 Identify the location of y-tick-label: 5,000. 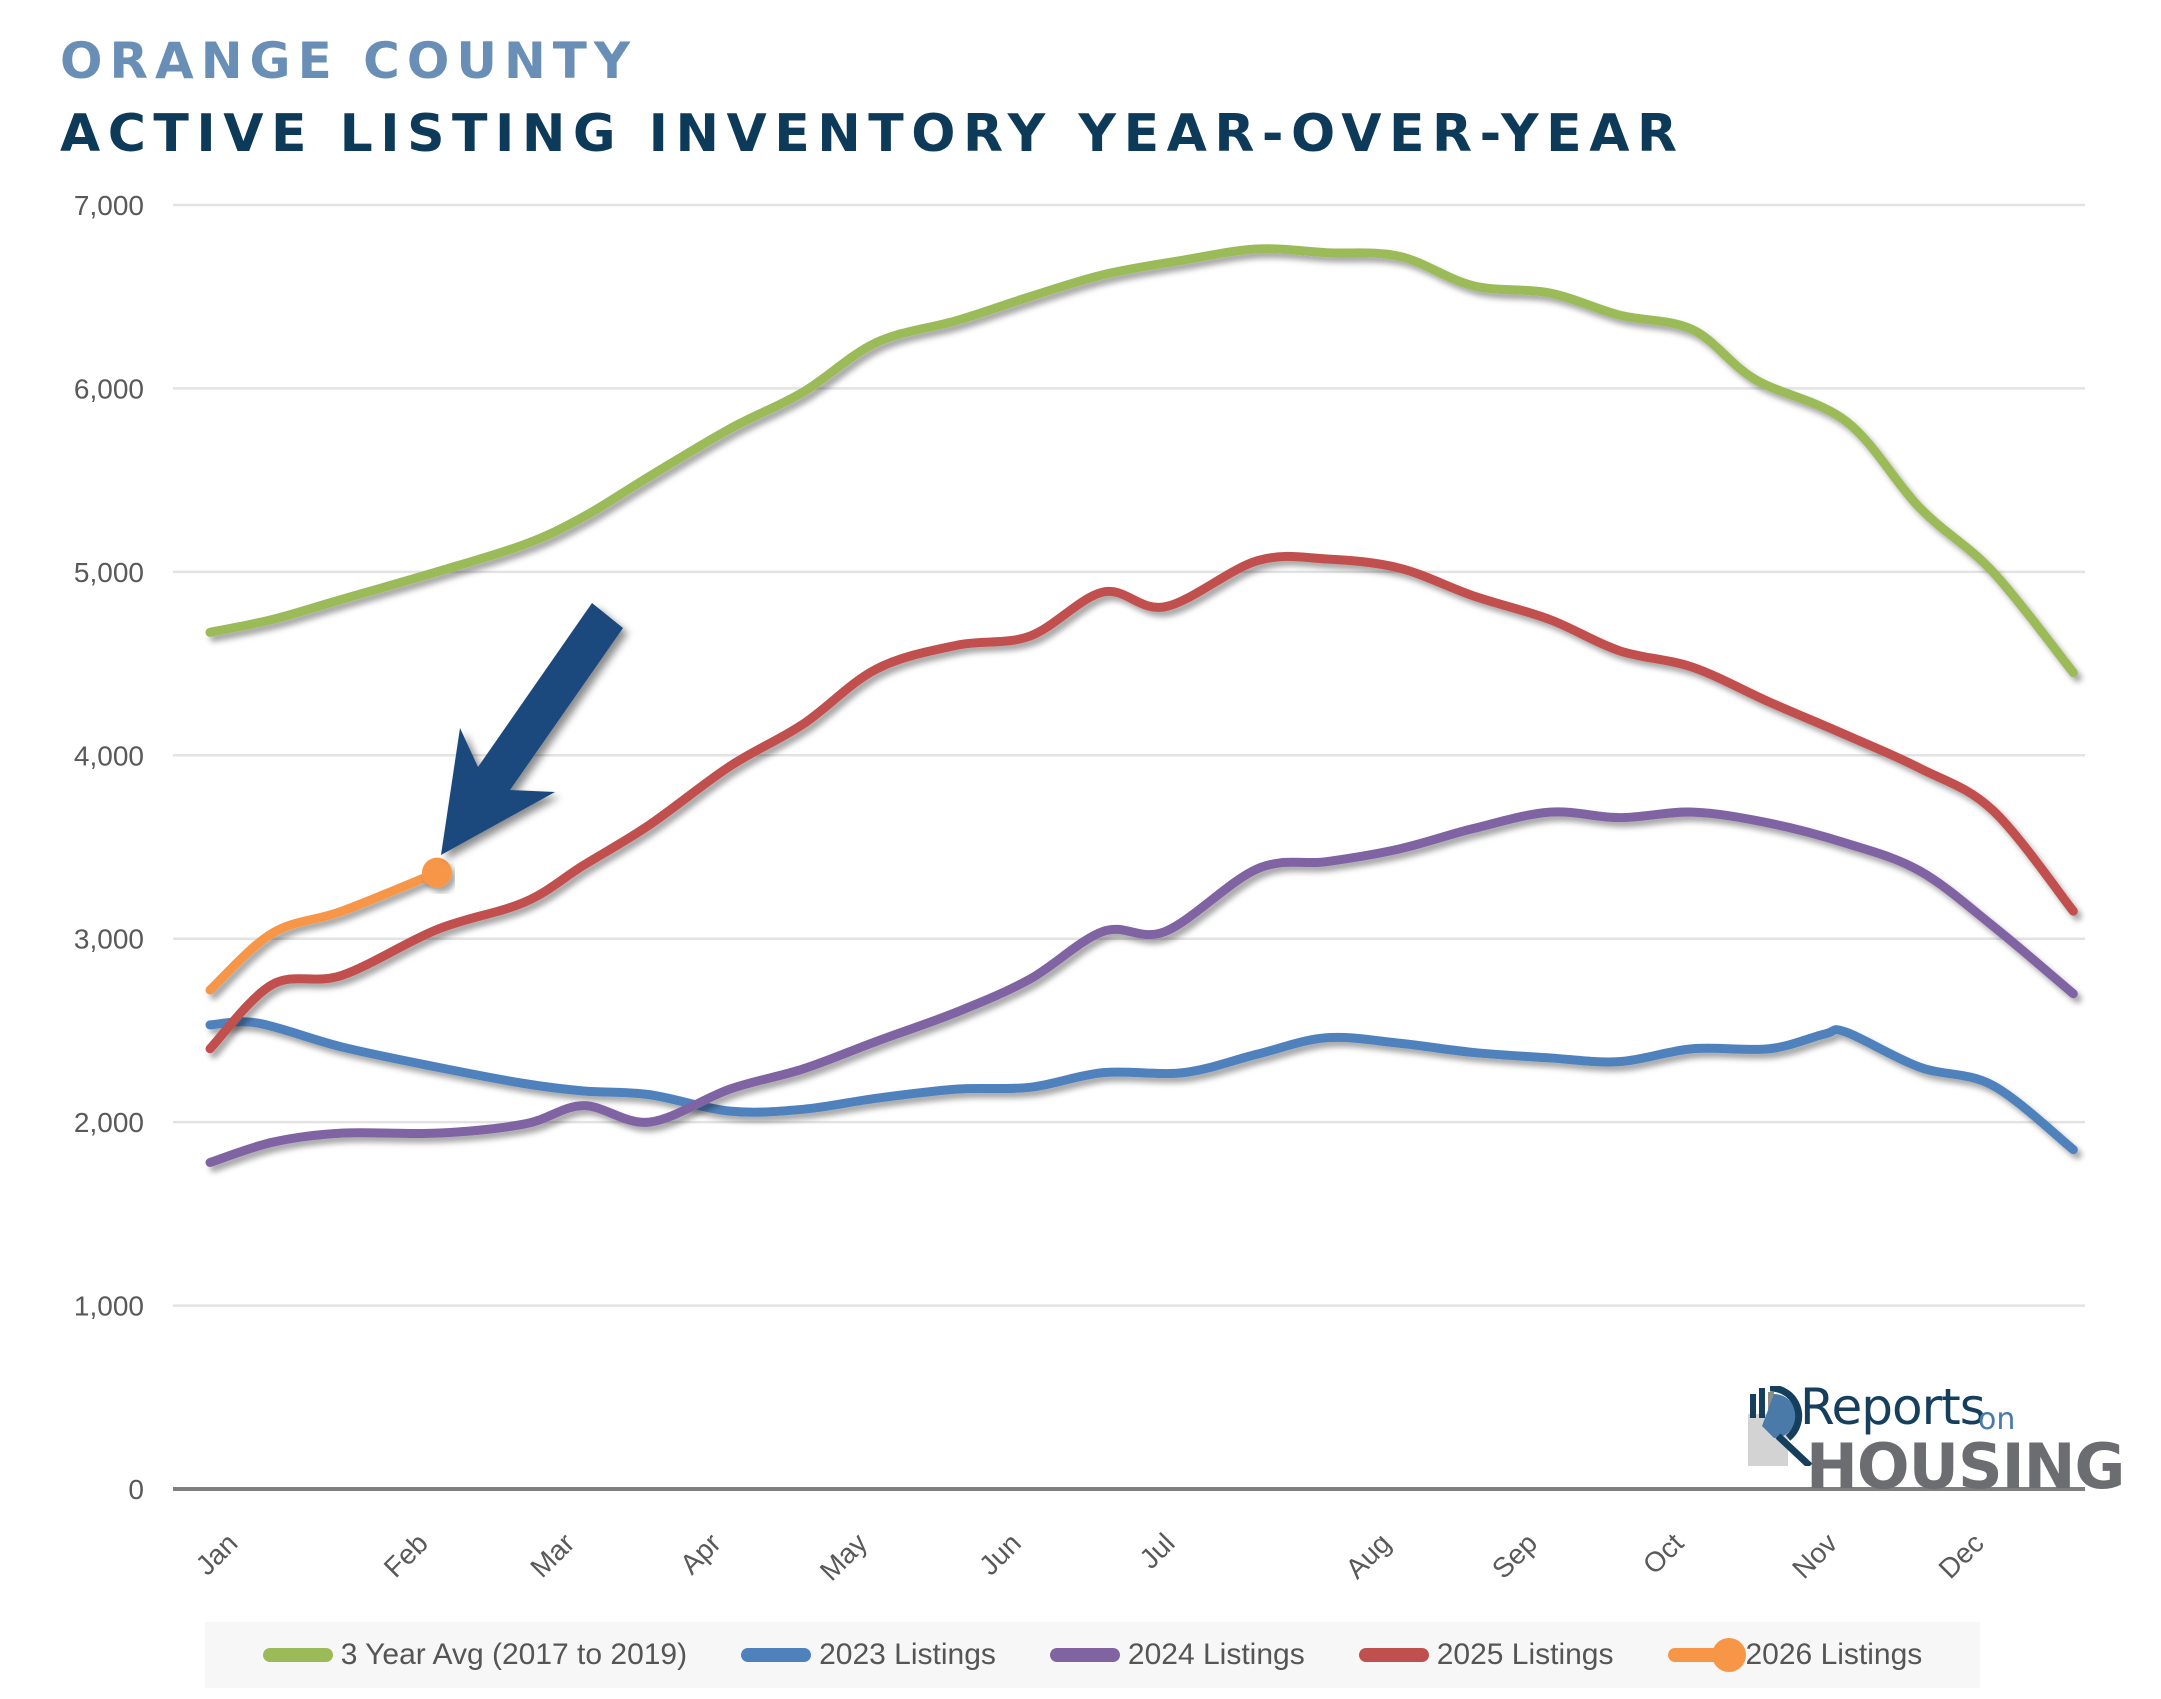
(109, 572).